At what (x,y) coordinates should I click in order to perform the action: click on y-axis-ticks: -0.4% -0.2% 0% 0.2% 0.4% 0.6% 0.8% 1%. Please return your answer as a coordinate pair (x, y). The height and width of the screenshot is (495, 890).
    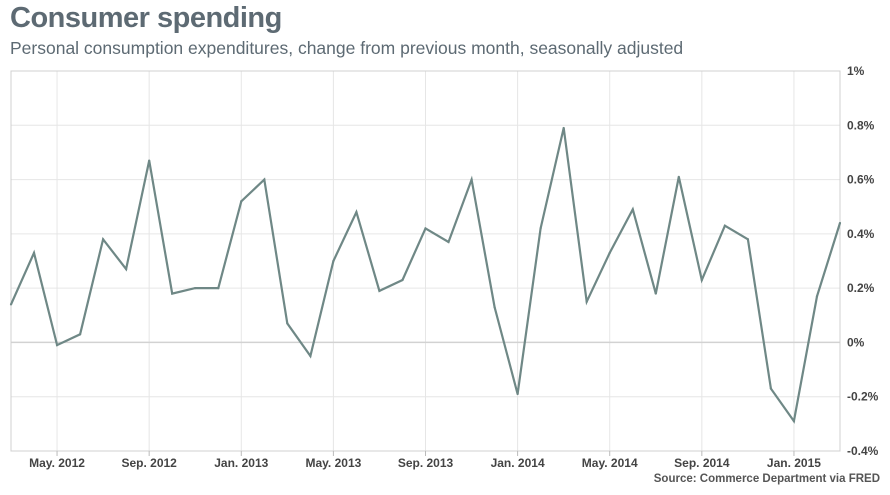
    Looking at the image, I should click on (863, 261).